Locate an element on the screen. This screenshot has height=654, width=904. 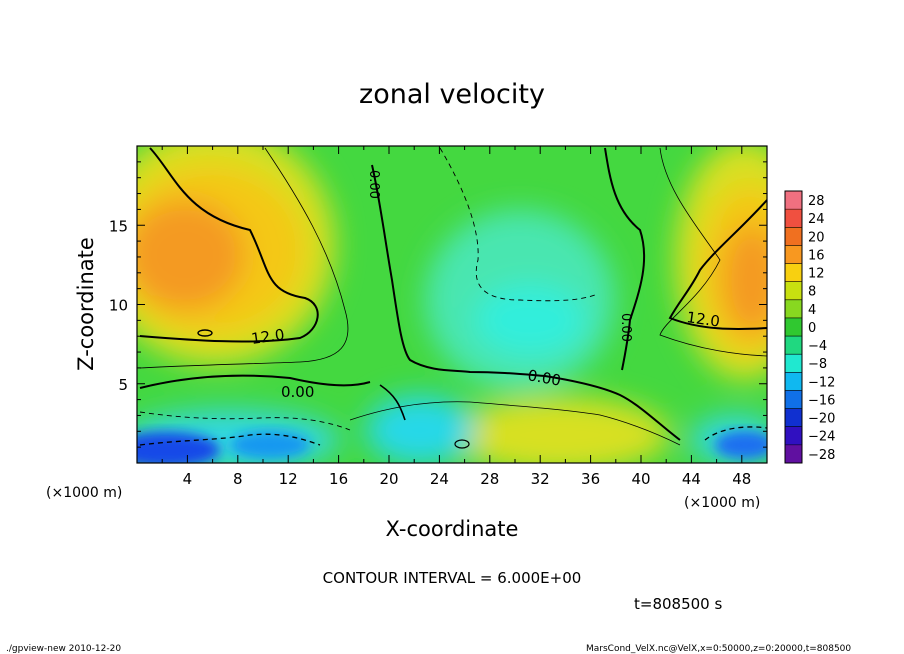
contour-interval-text: CONTOUR INTERVAL = 6.000E+00 is located at coordinates (452, 578).